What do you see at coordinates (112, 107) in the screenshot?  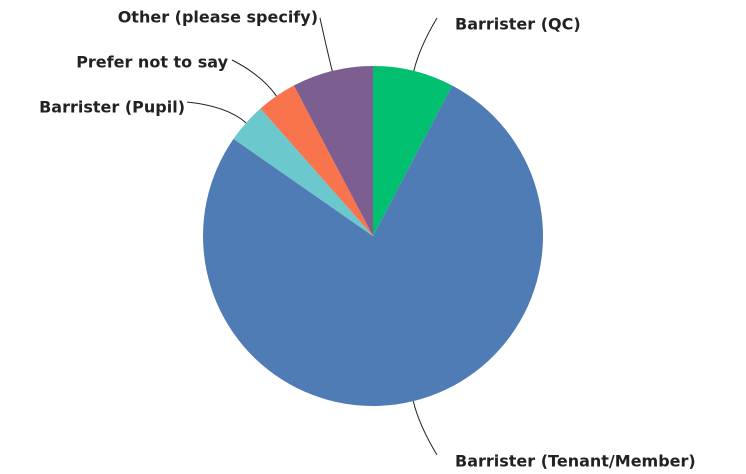 I see `slice-label: Barrister (Pupil)` at bounding box center [112, 107].